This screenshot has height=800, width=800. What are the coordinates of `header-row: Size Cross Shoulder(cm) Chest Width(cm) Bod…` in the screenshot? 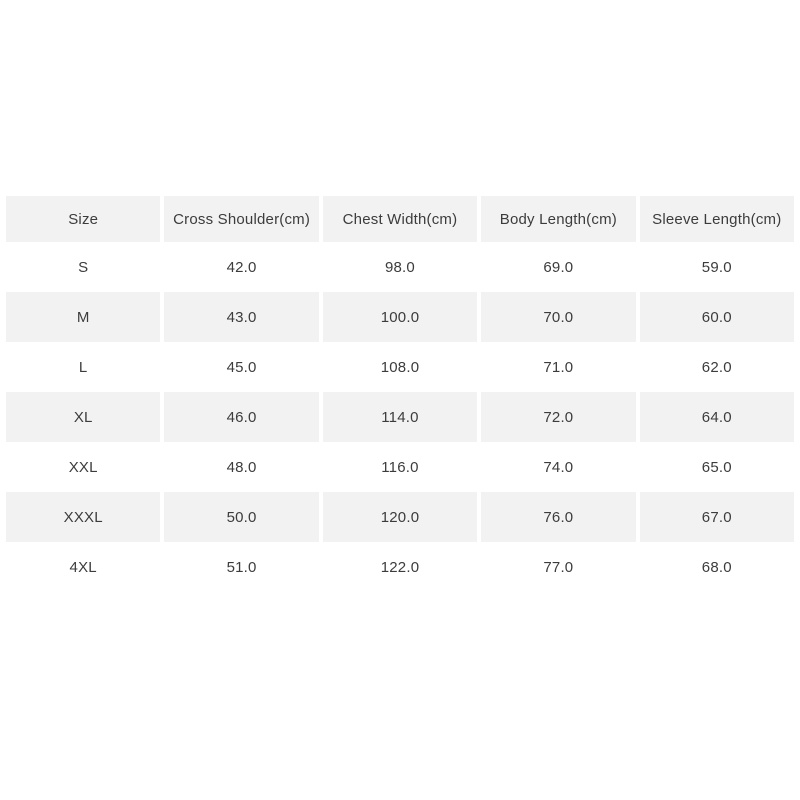 It's located at (400, 219).